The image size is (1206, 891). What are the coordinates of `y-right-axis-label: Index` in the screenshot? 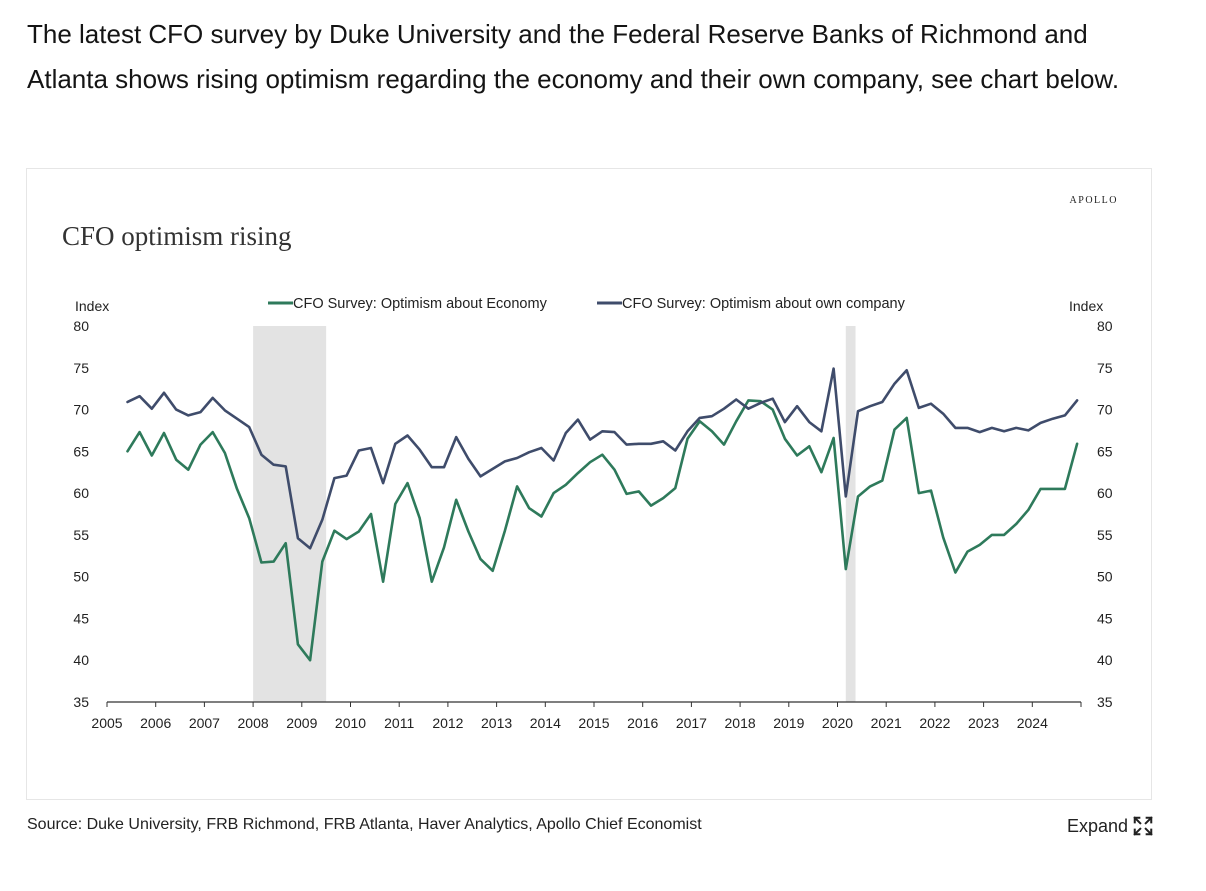 It's located at (1086, 306).